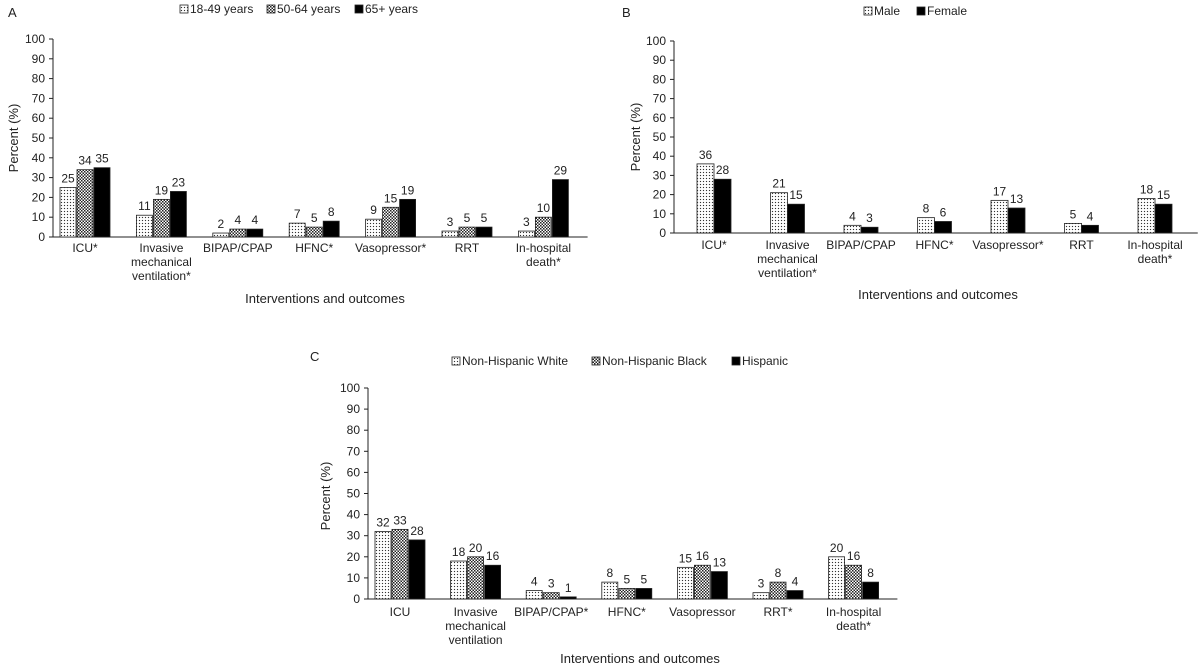 This screenshot has height=668, width=1200. I want to click on legend-label: Non-Hispanic Black, so click(655, 361).